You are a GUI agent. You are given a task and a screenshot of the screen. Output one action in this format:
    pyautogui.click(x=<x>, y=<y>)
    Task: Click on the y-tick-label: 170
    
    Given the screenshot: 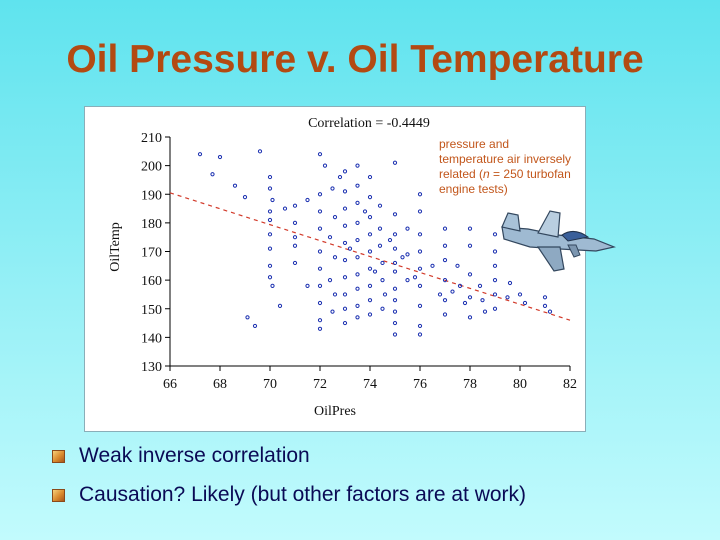 What is the action you would take?
    pyautogui.click(x=151, y=253)
    